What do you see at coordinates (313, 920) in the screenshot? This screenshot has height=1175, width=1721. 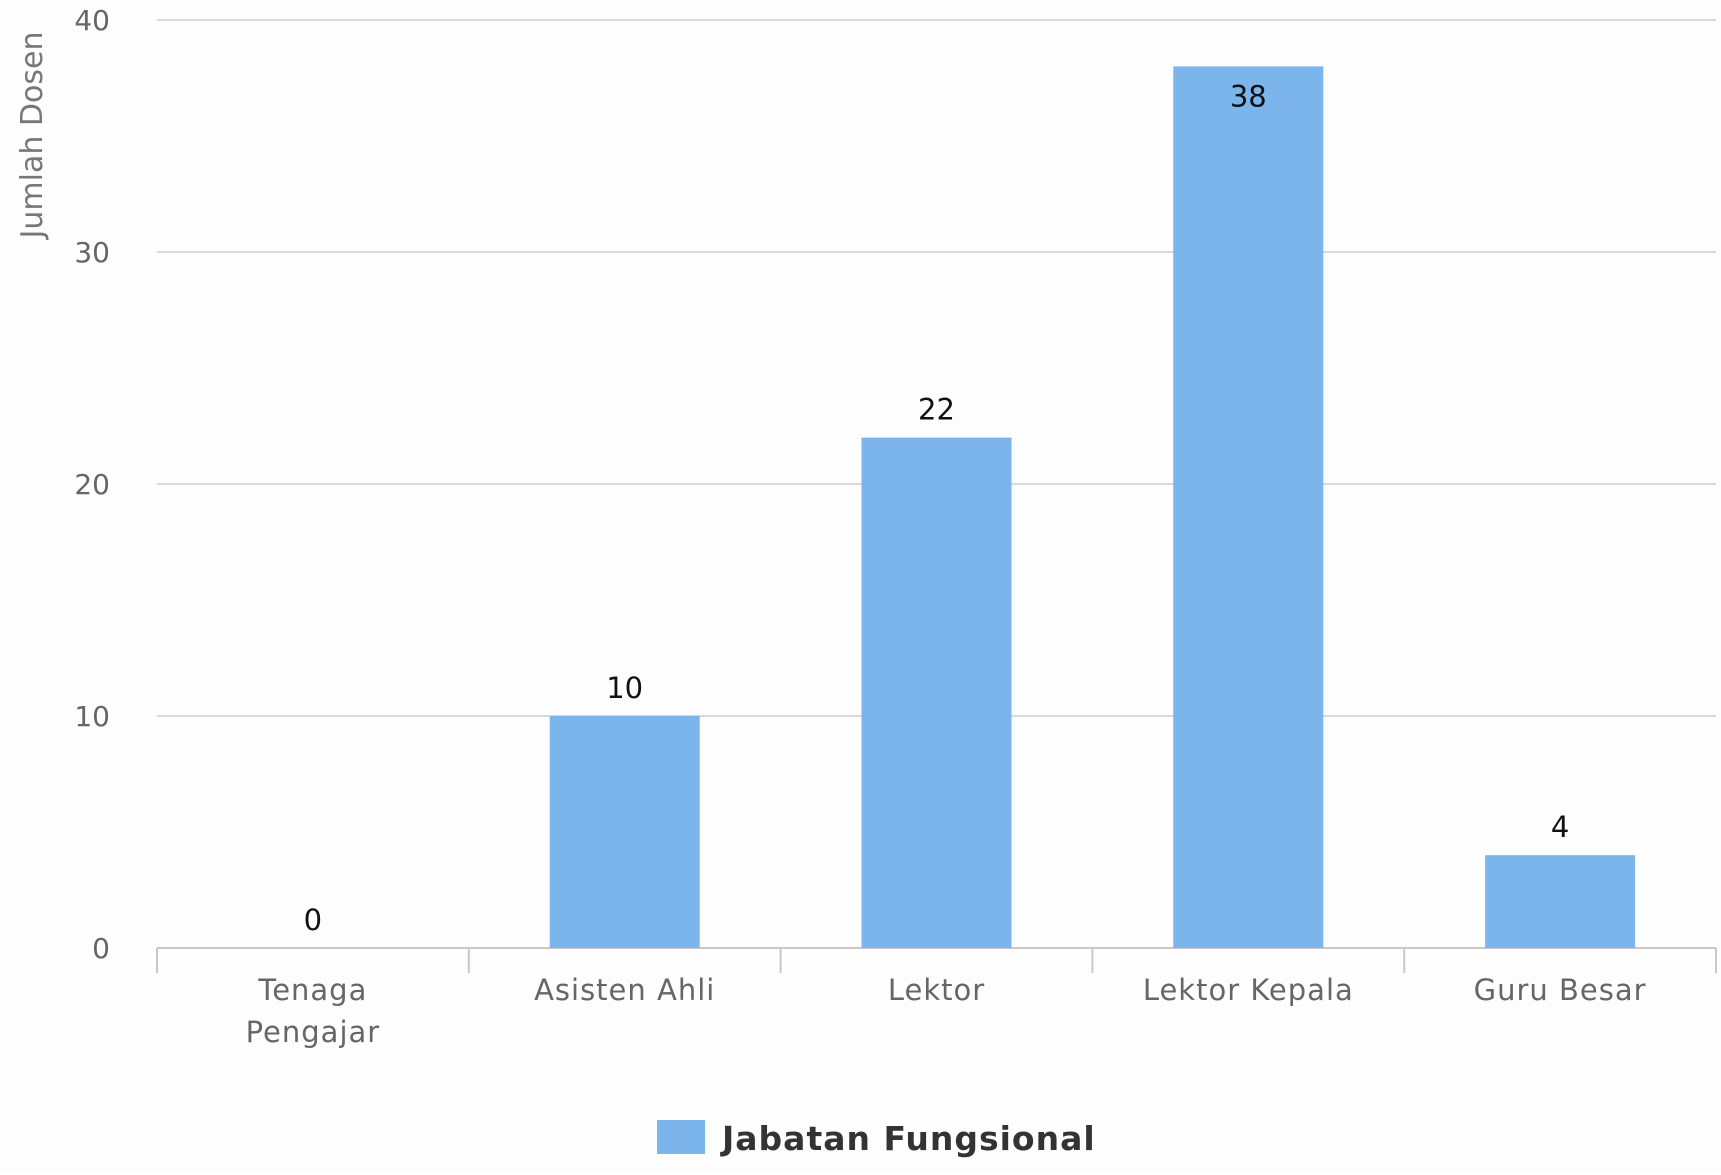 I see `data-label: 0` at bounding box center [313, 920].